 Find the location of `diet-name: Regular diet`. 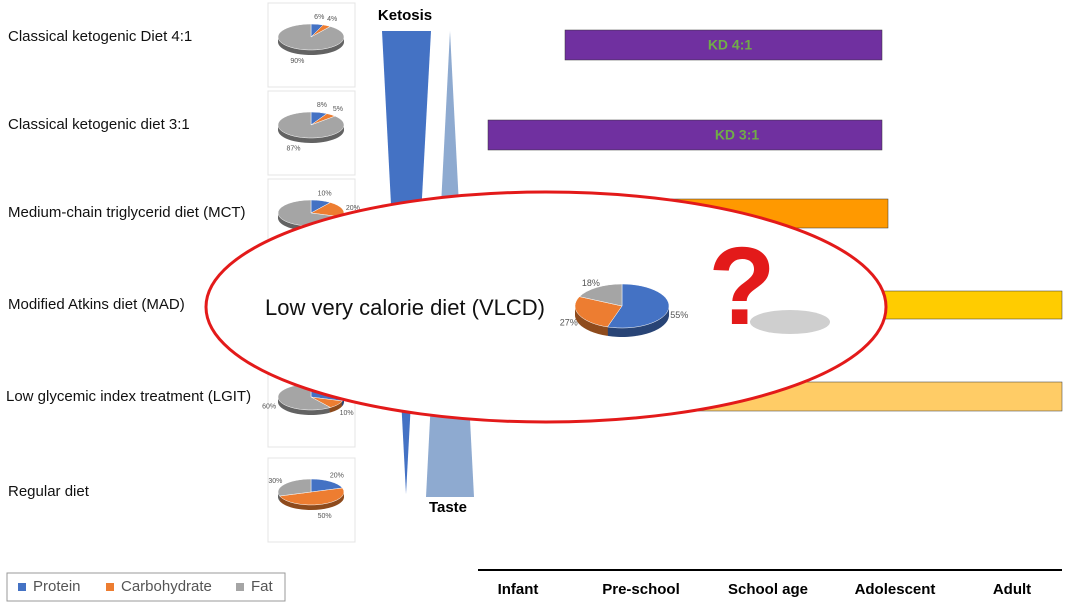

diet-name: Regular diet is located at coordinates (49, 491).